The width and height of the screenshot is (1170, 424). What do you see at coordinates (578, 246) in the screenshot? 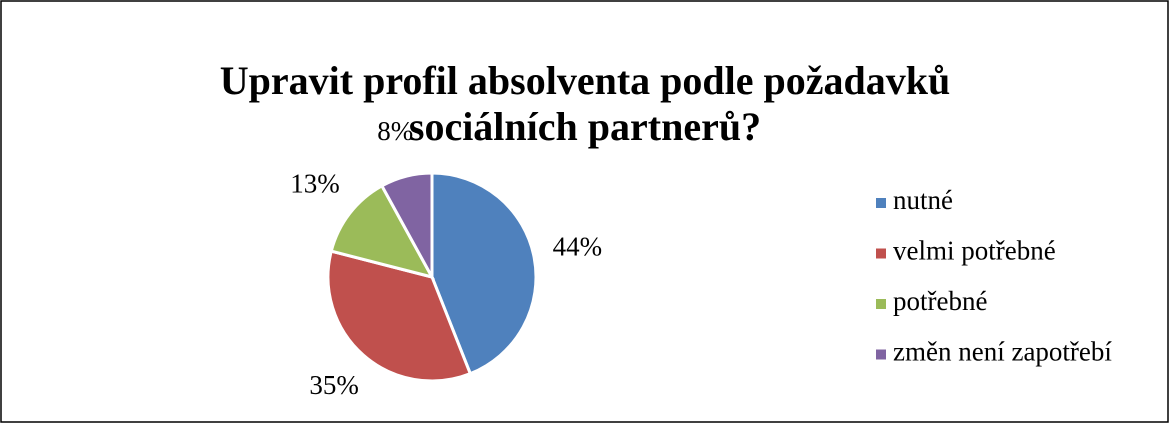
I see `data-label: 44%` at bounding box center [578, 246].